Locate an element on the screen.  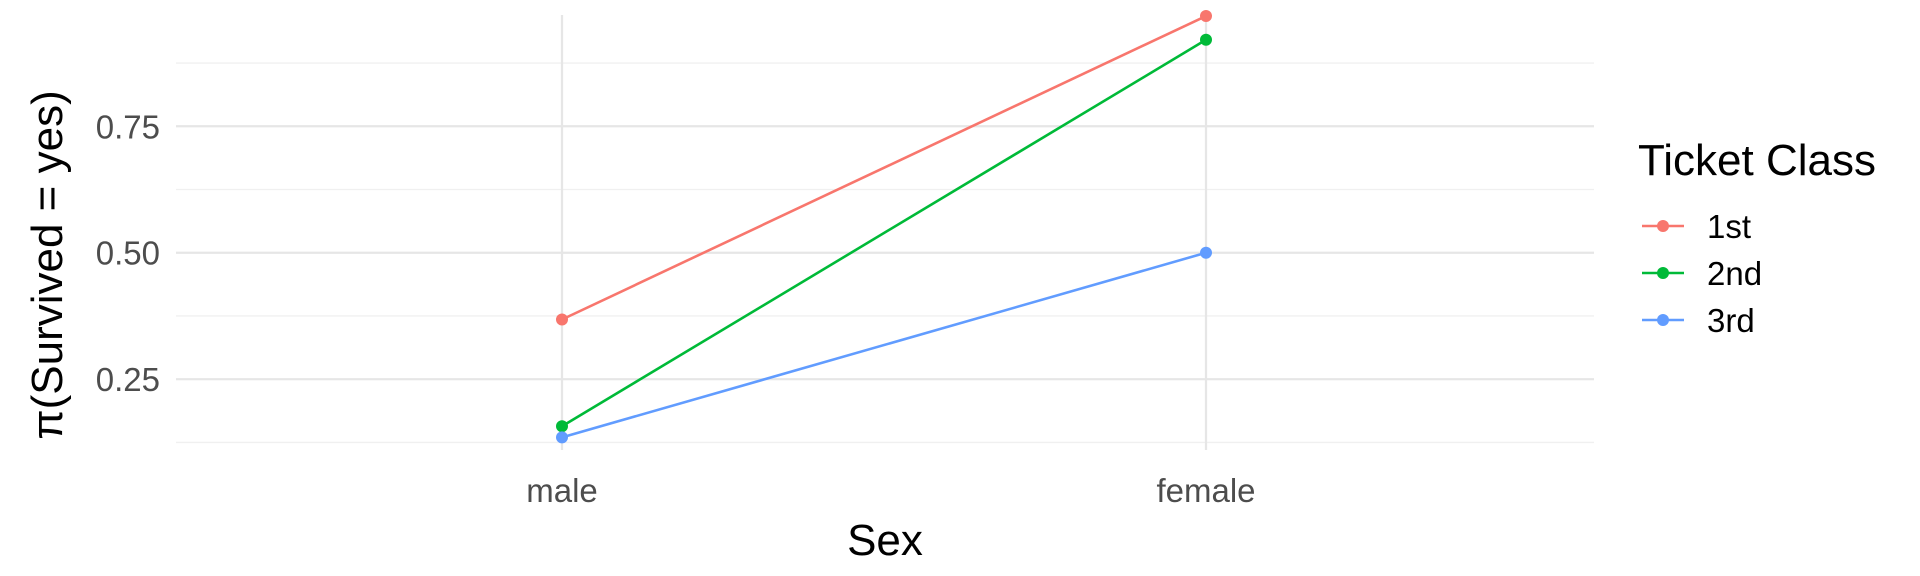
y-tick-labels: 0.25 0.50 0.75 is located at coordinates (128, 253).